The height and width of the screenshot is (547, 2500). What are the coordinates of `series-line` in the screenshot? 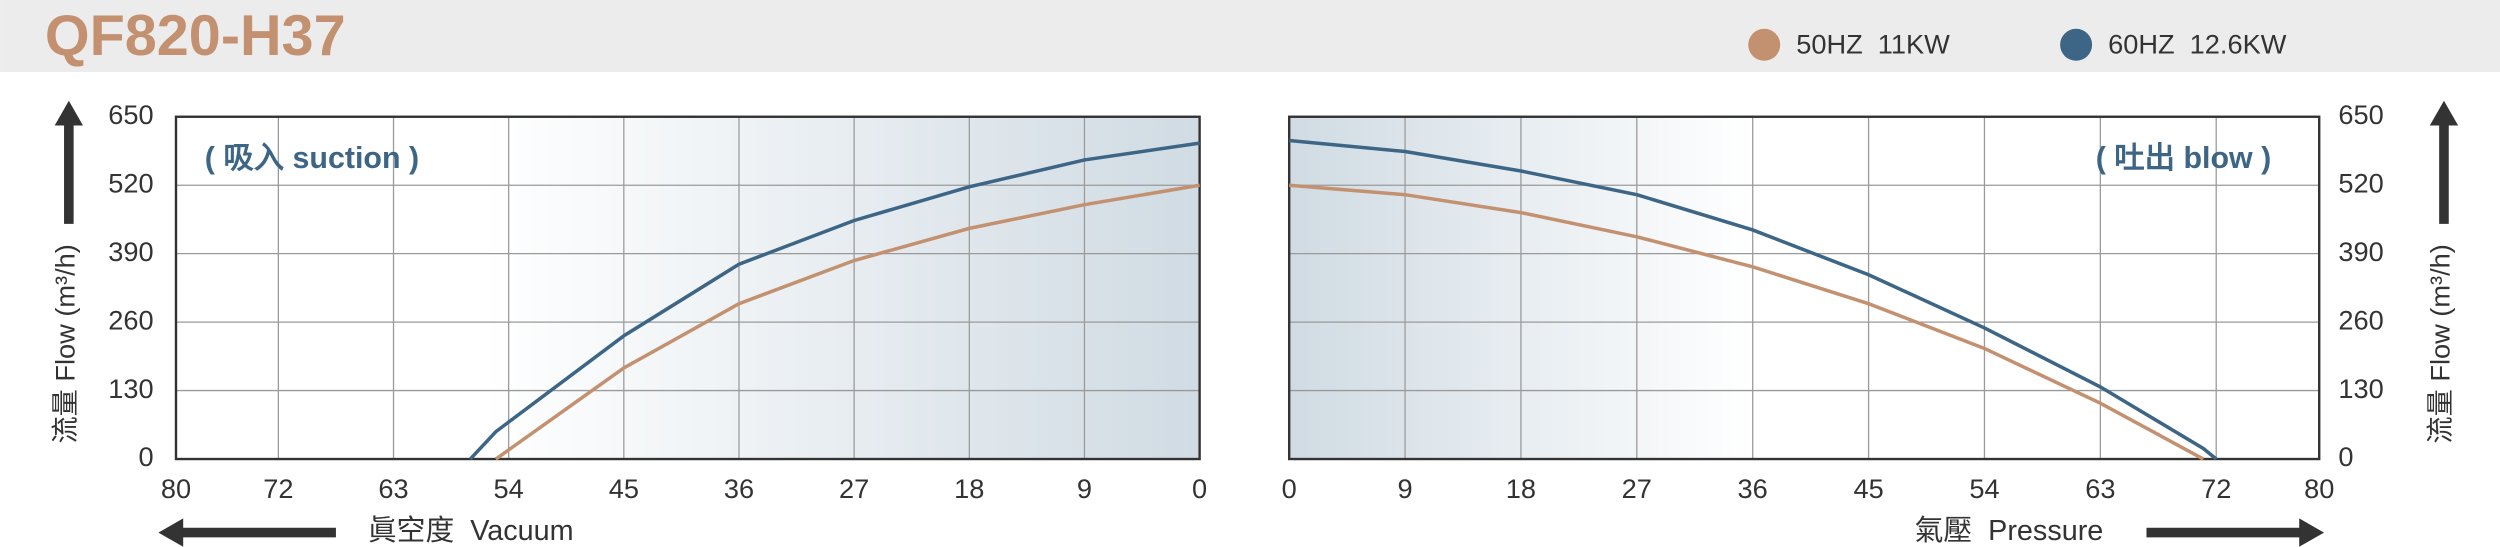 It's located at (847, 322).